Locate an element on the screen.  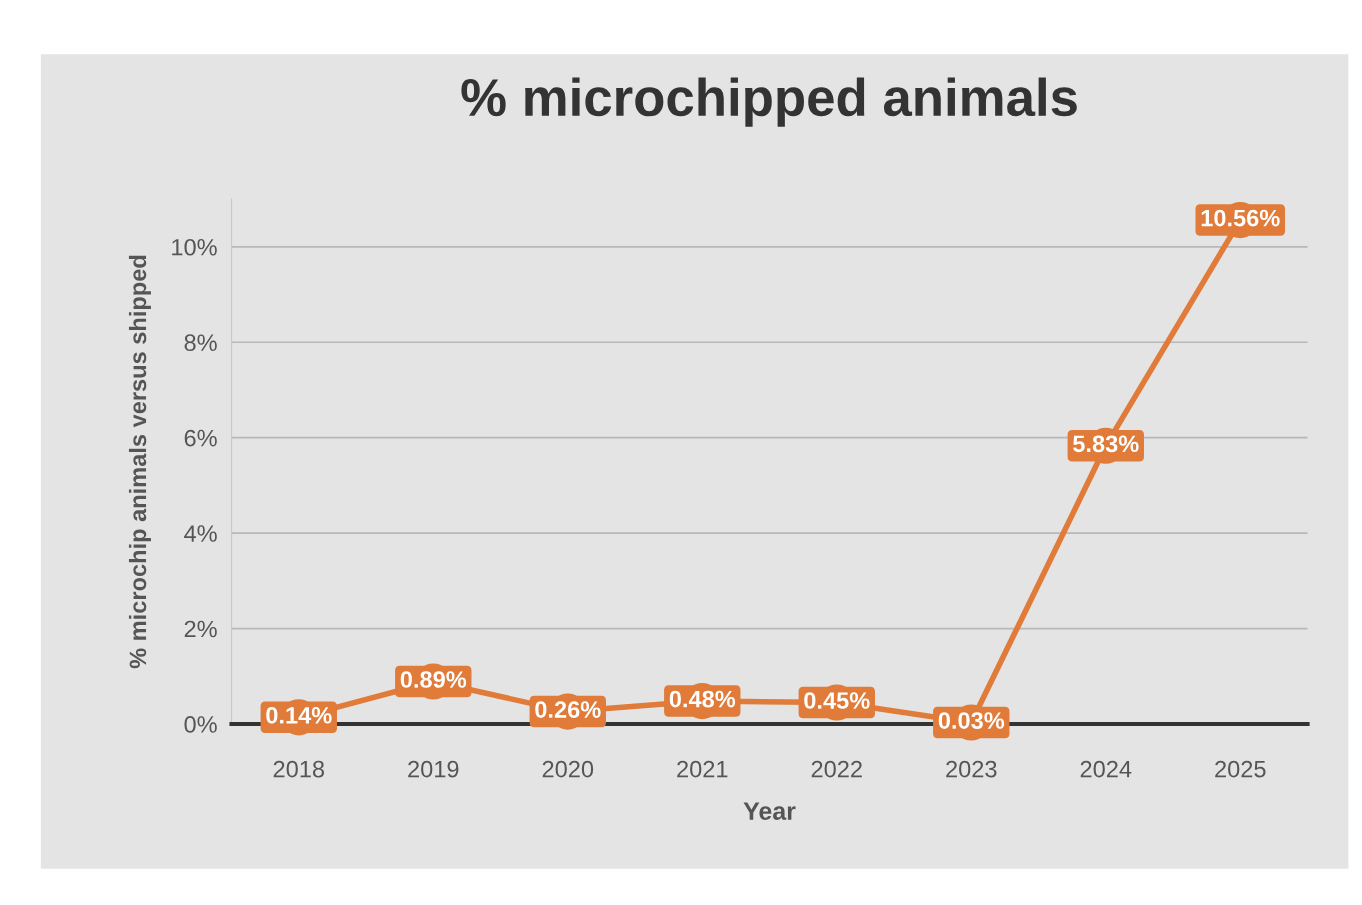
y-tick-label: 8% is located at coordinates (200, 343).